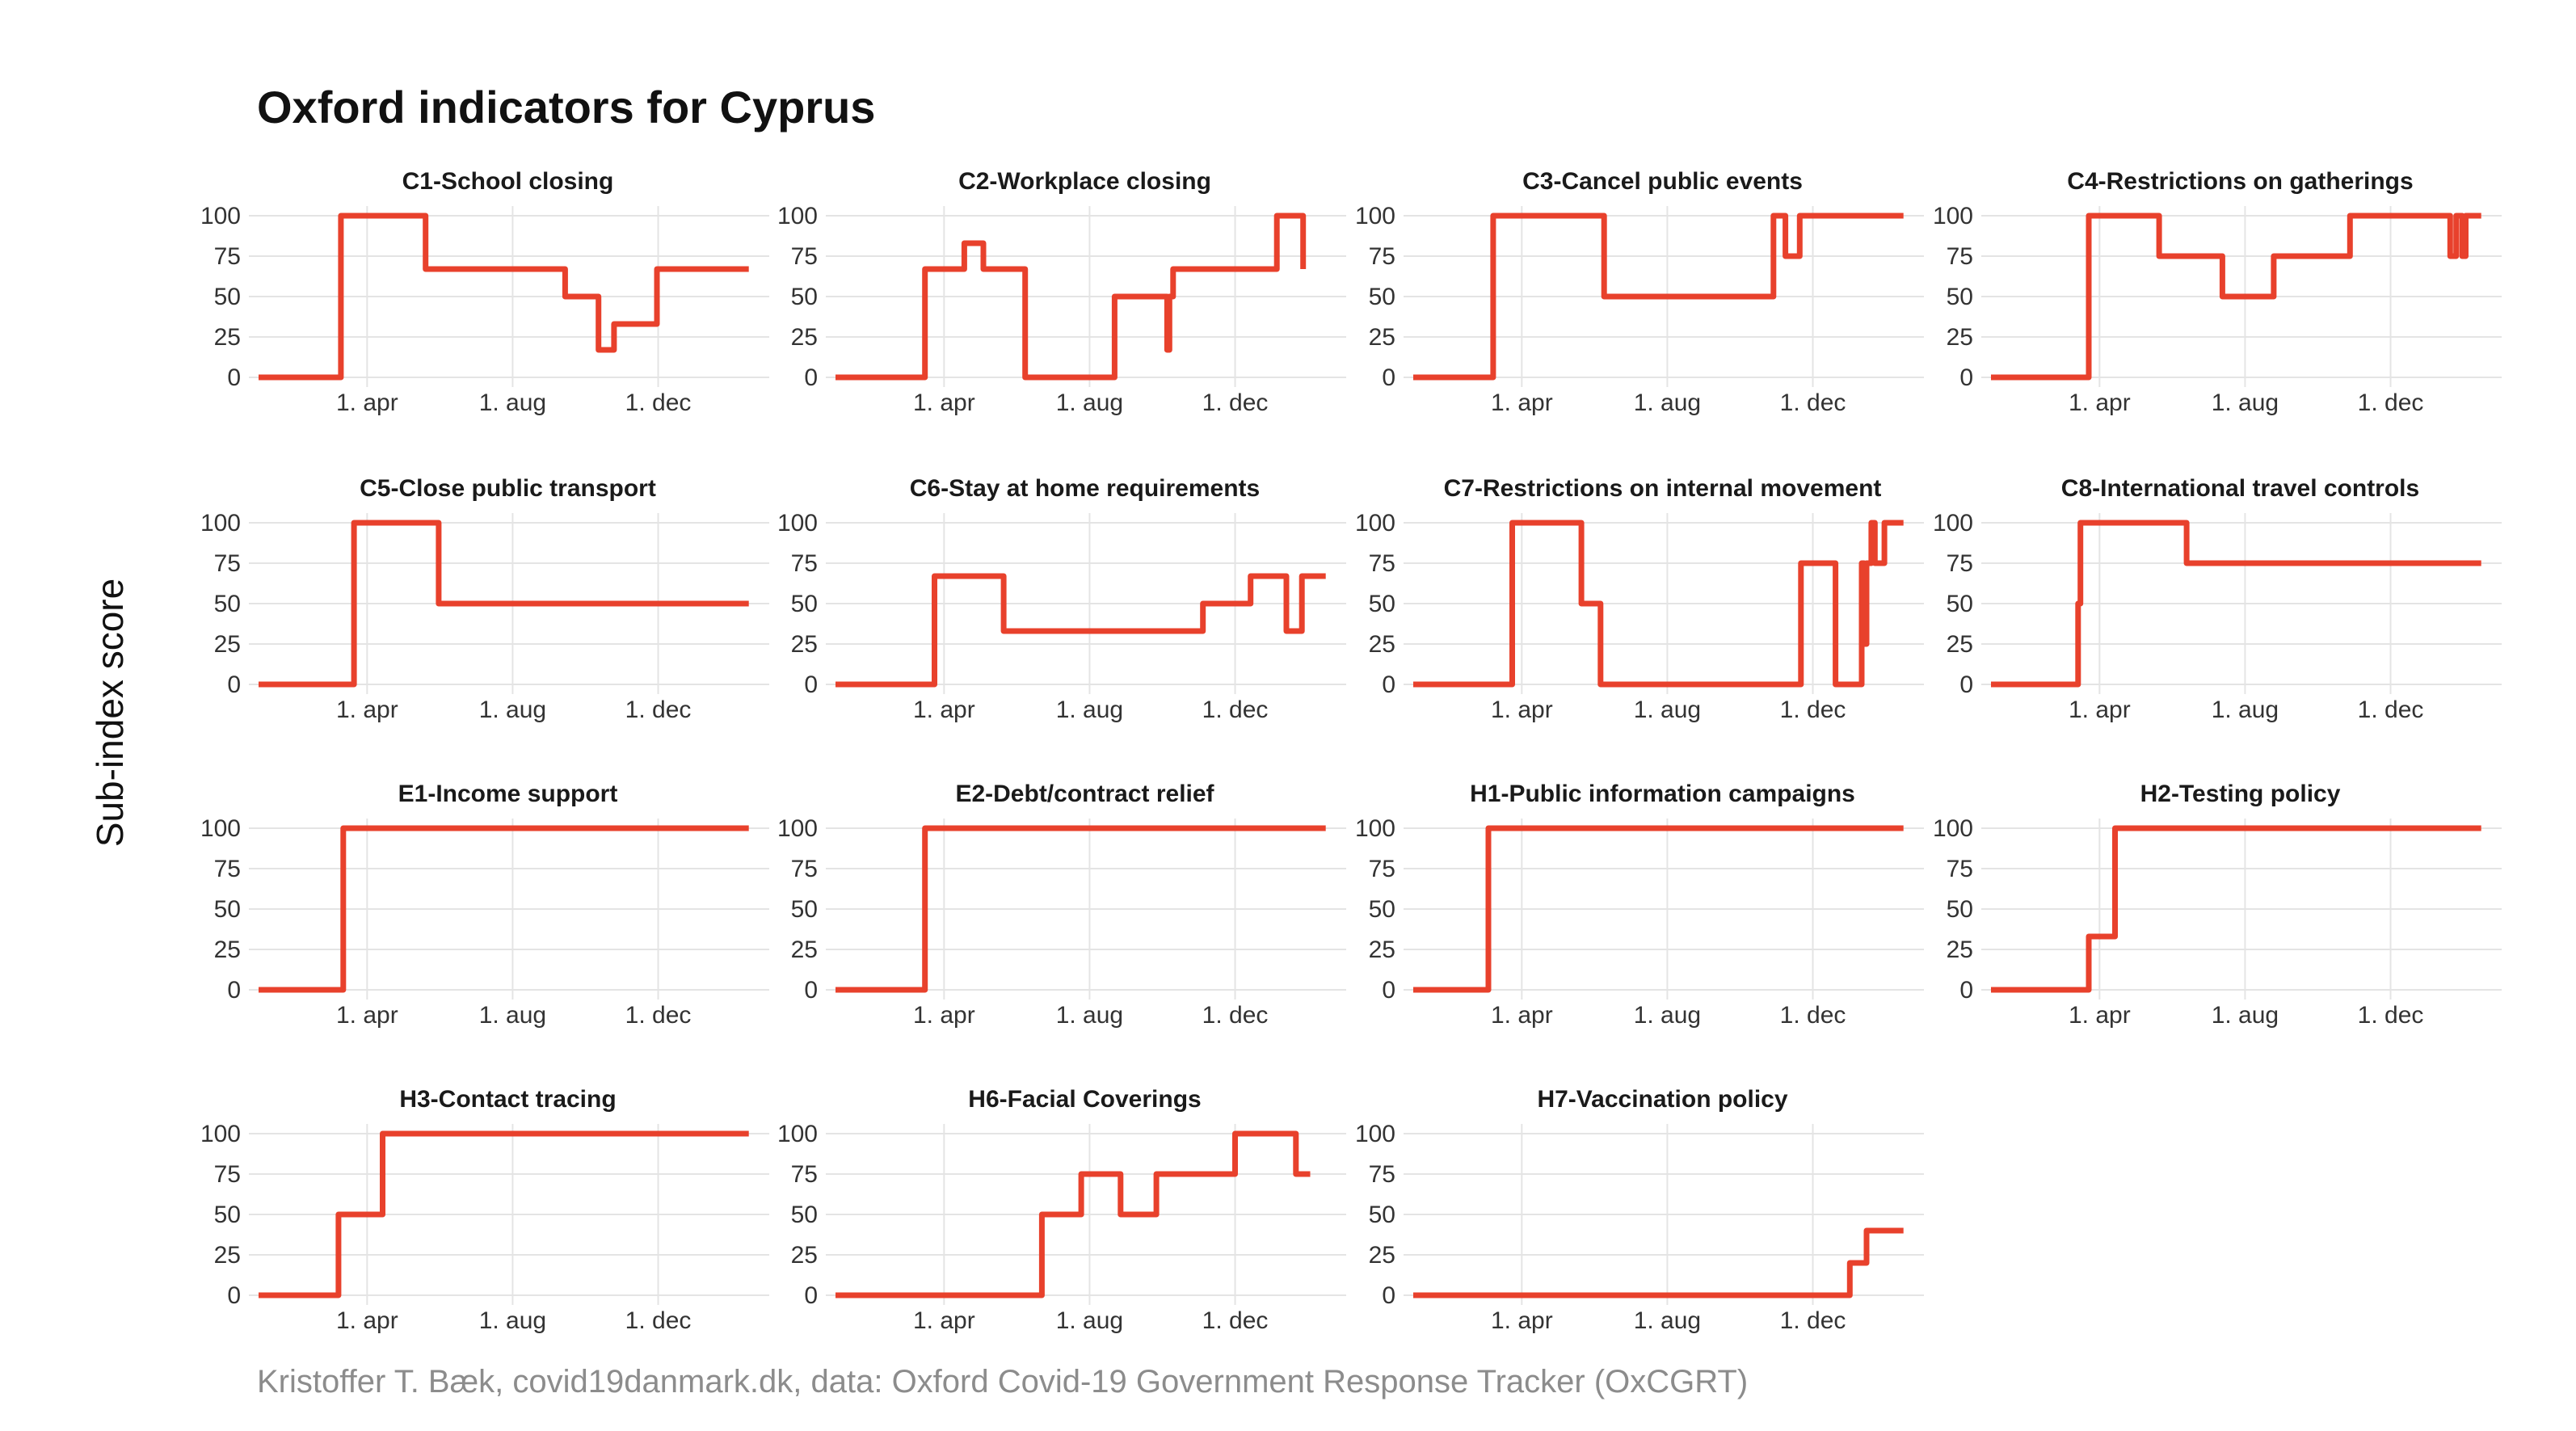  What do you see at coordinates (508, 181) in the screenshot?
I see `panel-title: C1-School closing` at bounding box center [508, 181].